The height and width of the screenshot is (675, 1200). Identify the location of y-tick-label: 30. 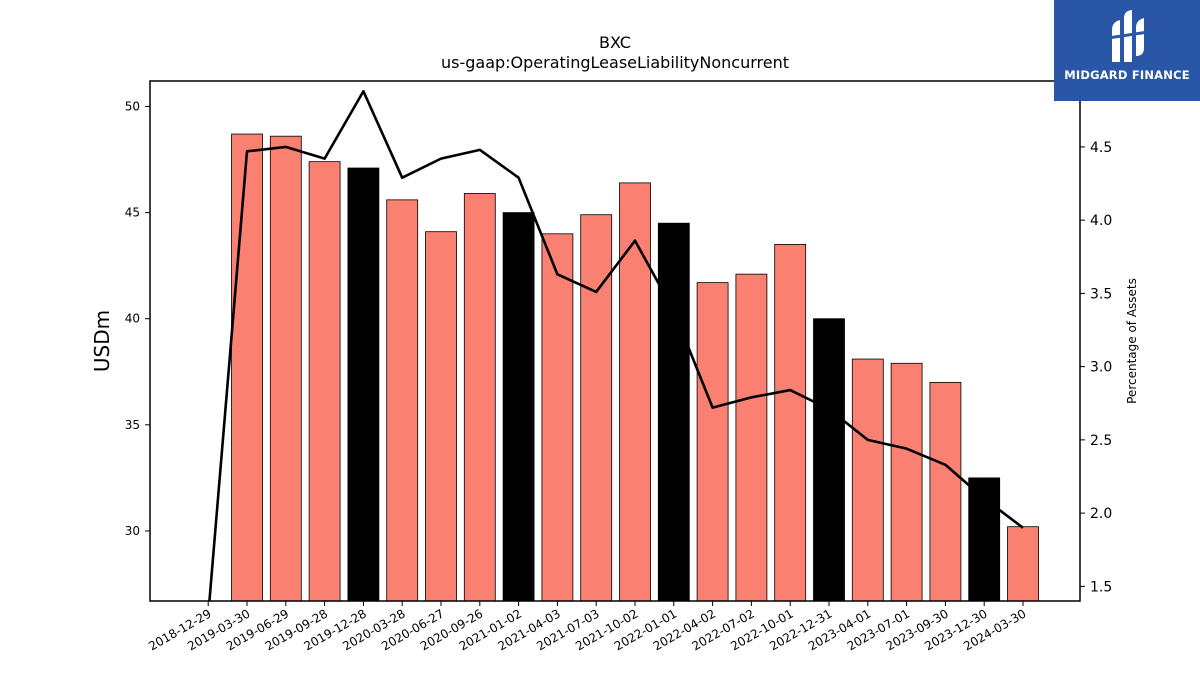
(132, 531).